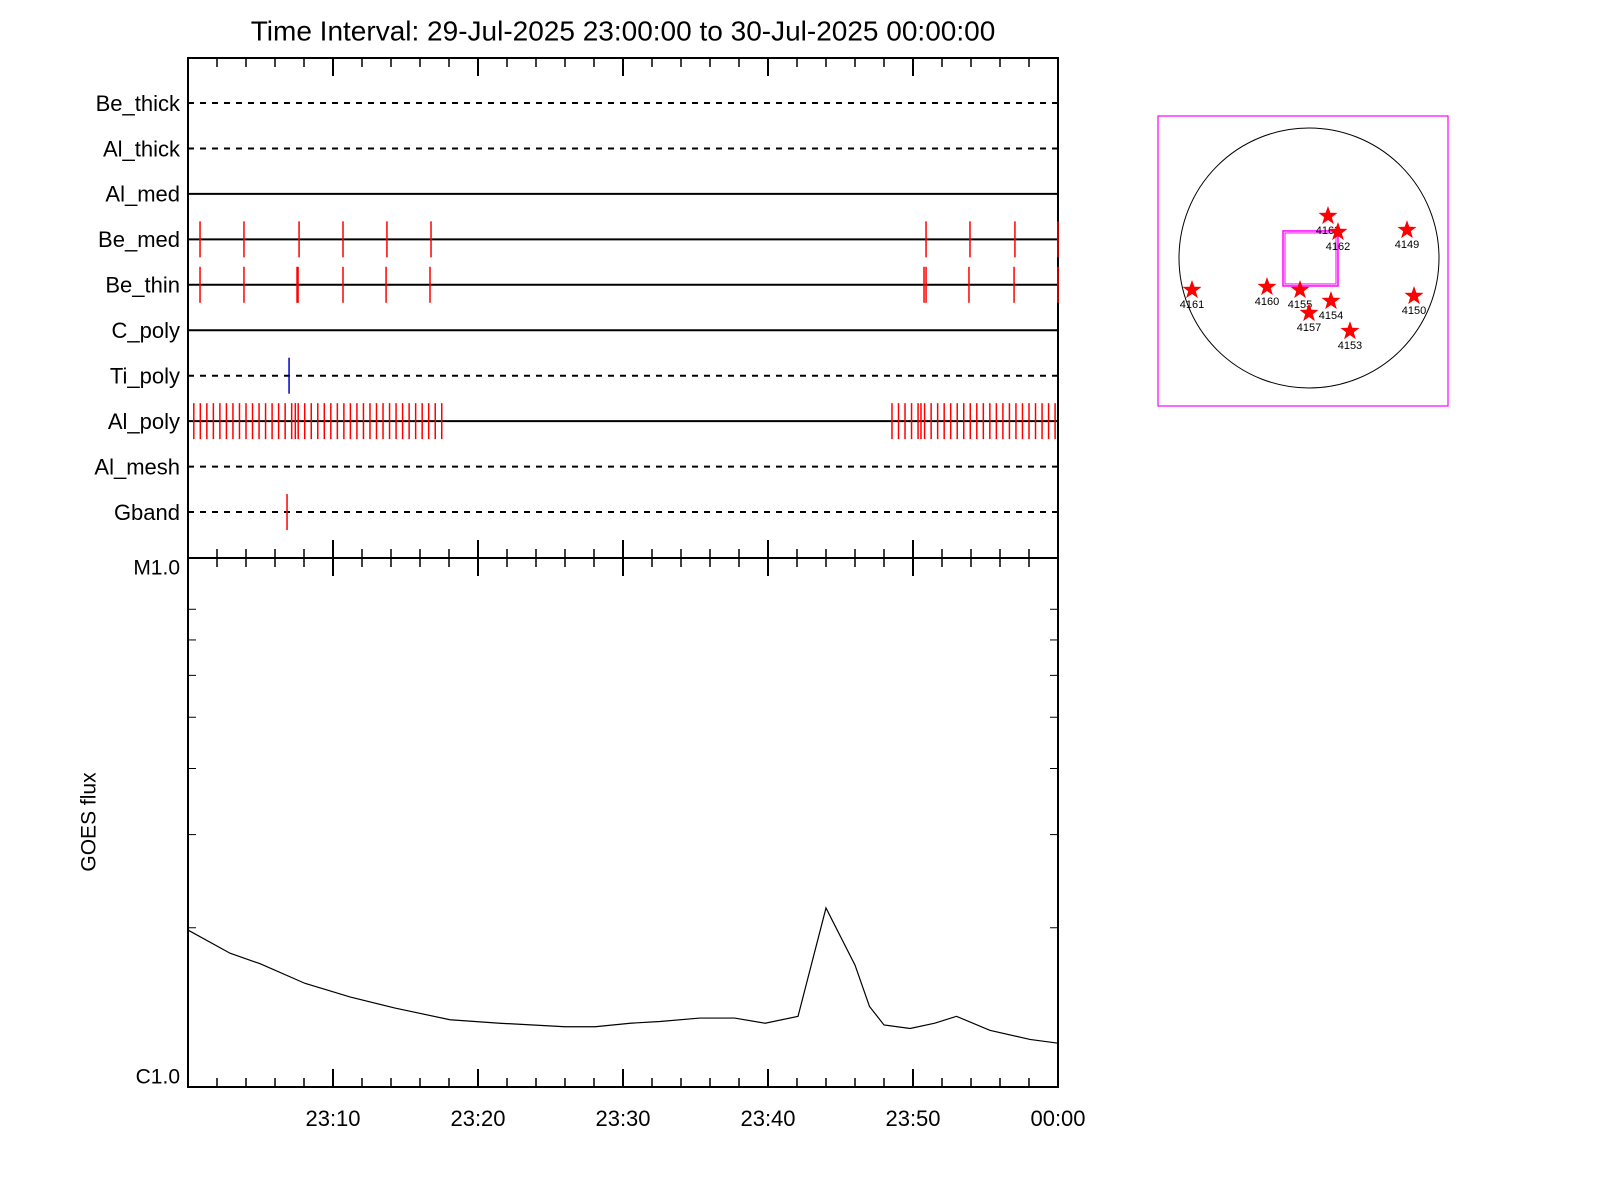 The image size is (1600, 1200). Describe the element at coordinates (622, 1118) in the screenshot. I see `x-tick-label: 23:30` at that location.